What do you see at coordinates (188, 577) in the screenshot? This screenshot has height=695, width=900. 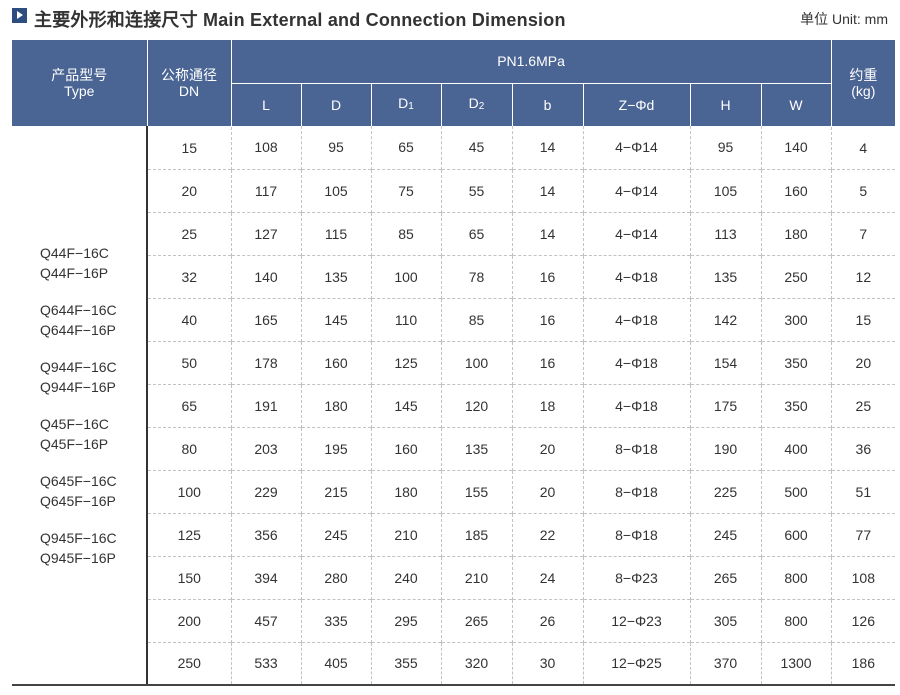 I see `table-cell: 150` at bounding box center [188, 577].